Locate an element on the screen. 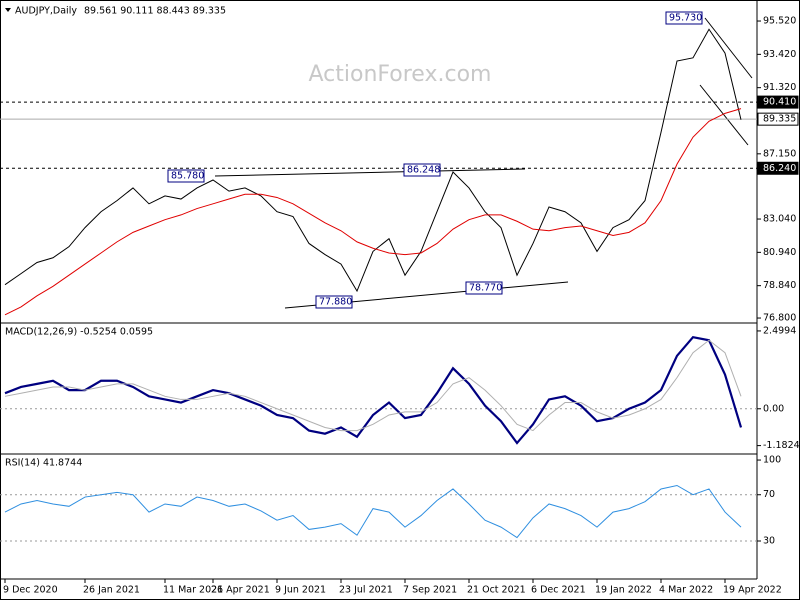 This screenshot has height=600, width=800. annotation: 86.248 is located at coordinates (423, 170).